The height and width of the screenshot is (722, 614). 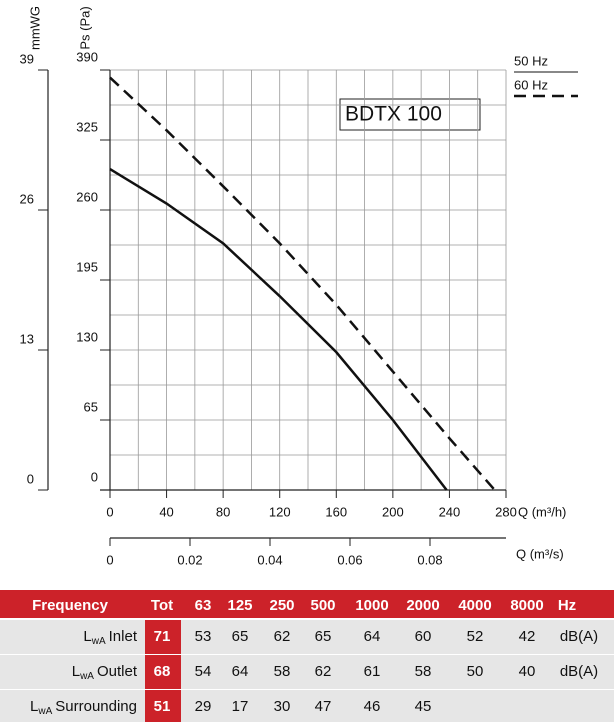 What do you see at coordinates (393, 114) in the screenshot?
I see `chart-title: BDTX 100` at bounding box center [393, 114].